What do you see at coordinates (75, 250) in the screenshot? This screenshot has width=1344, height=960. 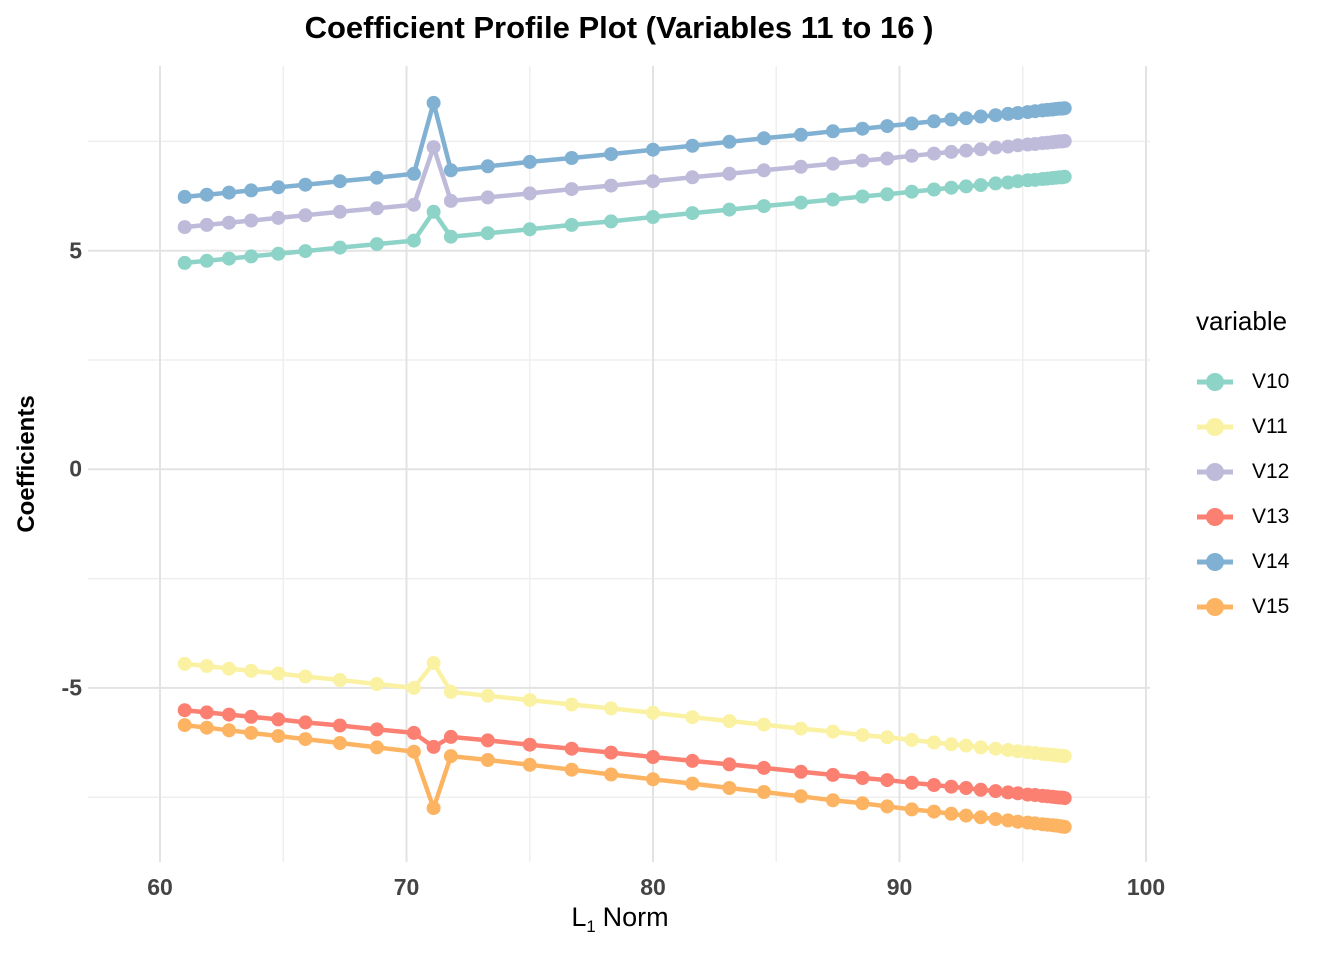 I see `y-tick-label: 5` at bounding box center [75, 250].